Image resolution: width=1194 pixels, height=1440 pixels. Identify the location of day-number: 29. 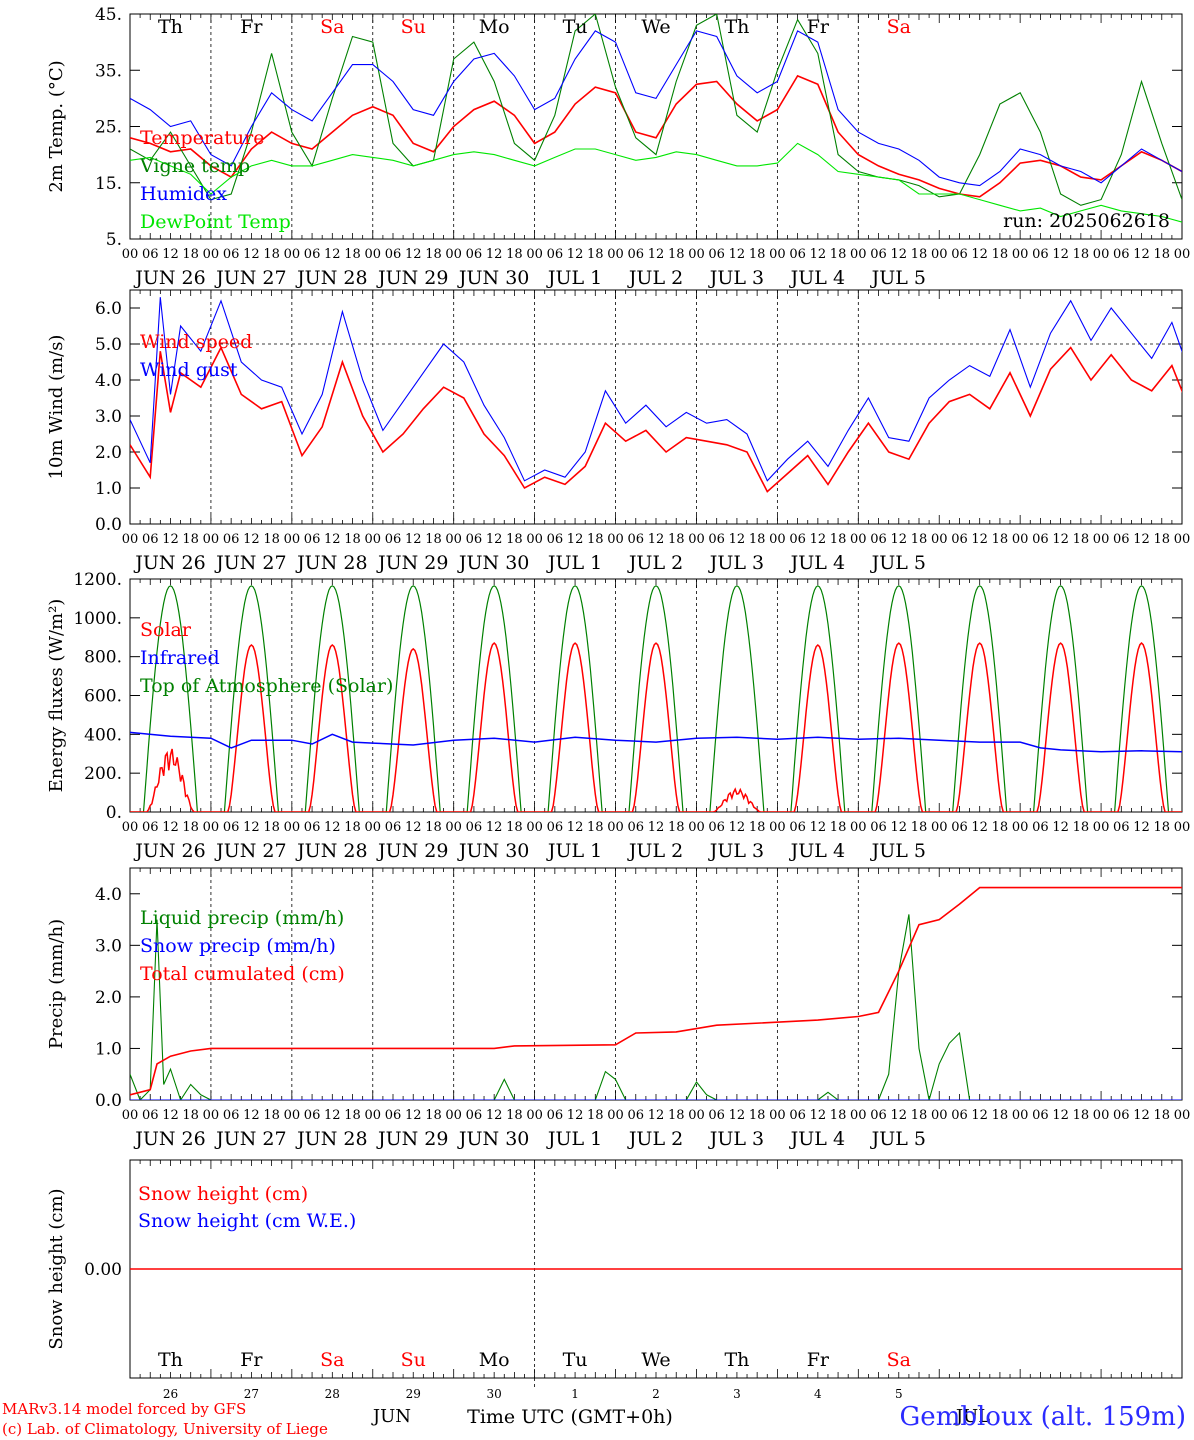
(413, 1394).